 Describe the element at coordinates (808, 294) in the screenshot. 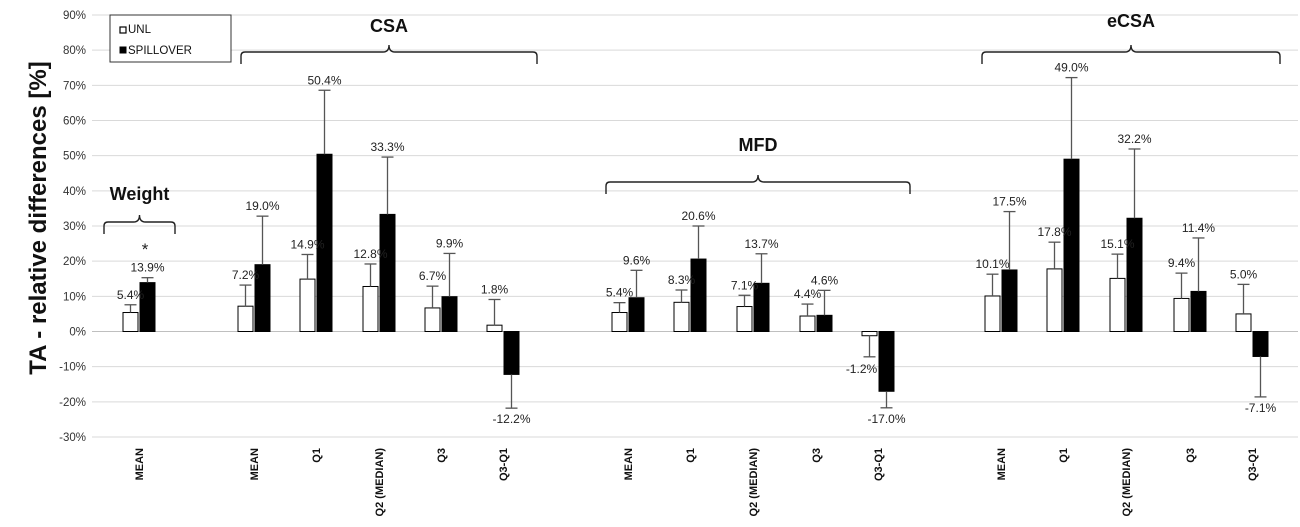

I see `data-label: 4.4%` at that location.